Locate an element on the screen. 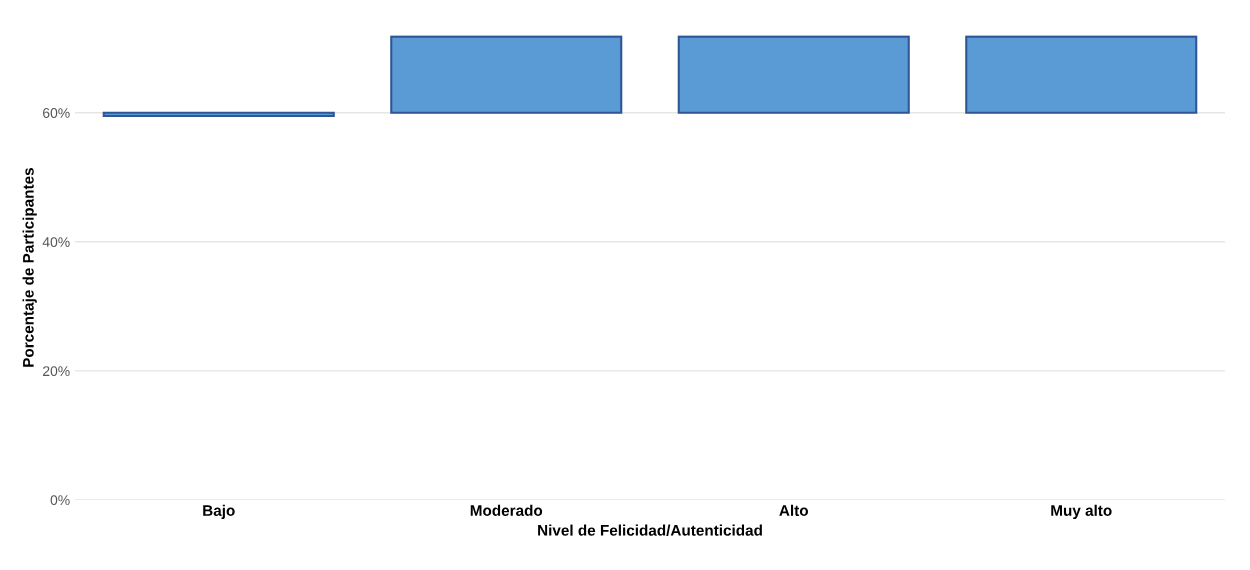  y-tick-label: 60% is located at coordinates (56, 113).